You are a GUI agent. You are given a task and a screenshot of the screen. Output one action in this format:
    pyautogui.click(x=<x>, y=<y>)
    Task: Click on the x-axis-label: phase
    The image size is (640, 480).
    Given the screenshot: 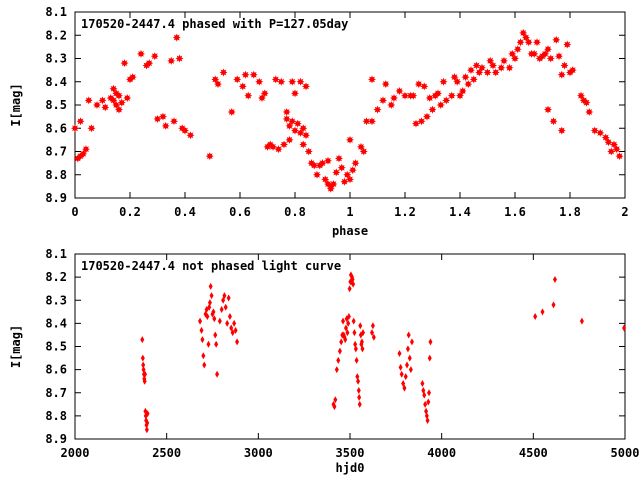 What is the action you would take?
    pyautogui.click(x=350, y=231)
    